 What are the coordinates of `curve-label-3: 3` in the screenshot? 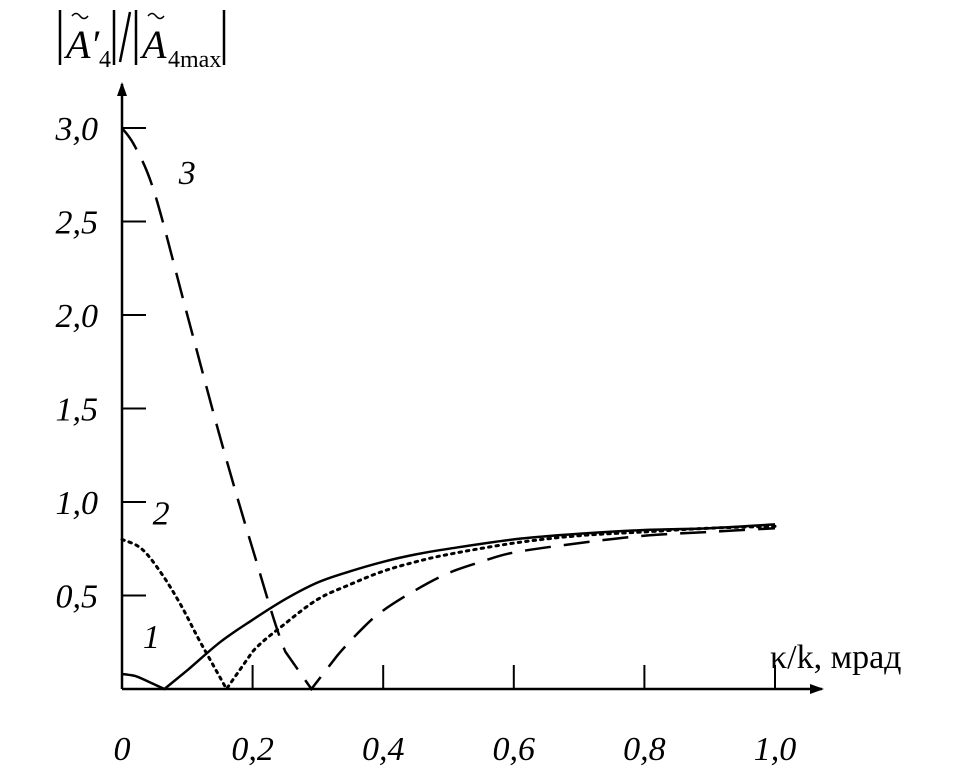 It's located at (187, 173).